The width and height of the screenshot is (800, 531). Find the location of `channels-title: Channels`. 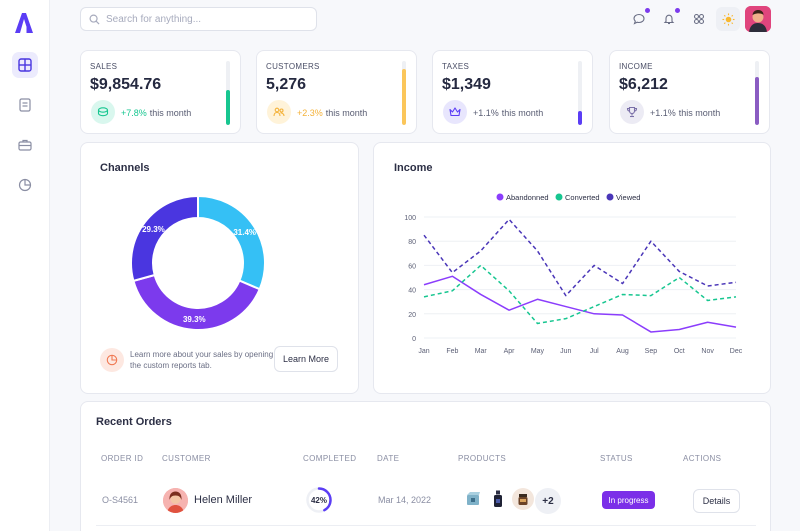

channels-title: Channels is located at coordinates (125, 168).